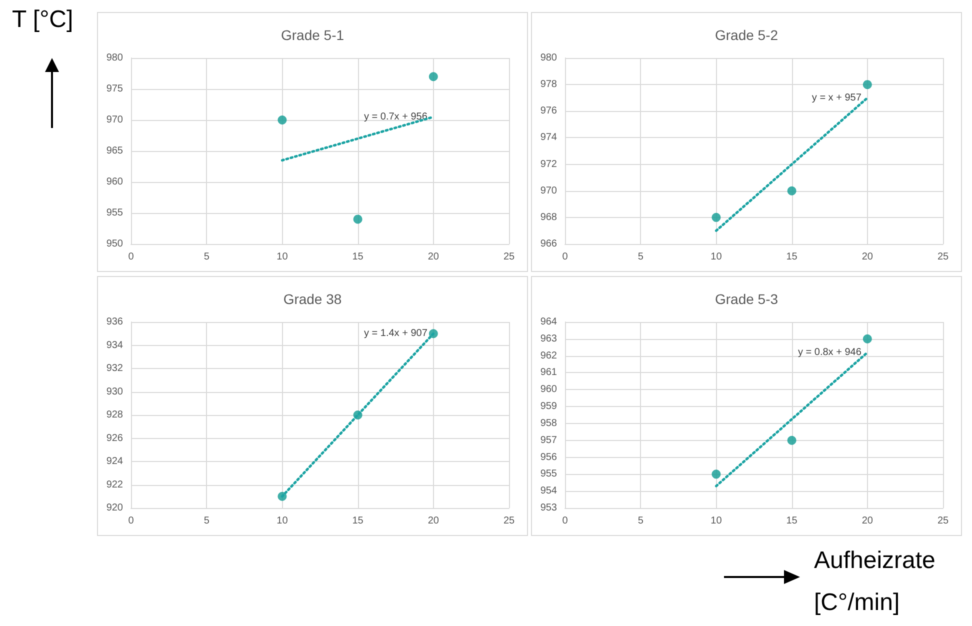 Image resolution: width=972 pixels, height=626 pixels. Describe the element at coordinates (549, 111) in the screenshot. I see `y-tick-label: 976` at that location.